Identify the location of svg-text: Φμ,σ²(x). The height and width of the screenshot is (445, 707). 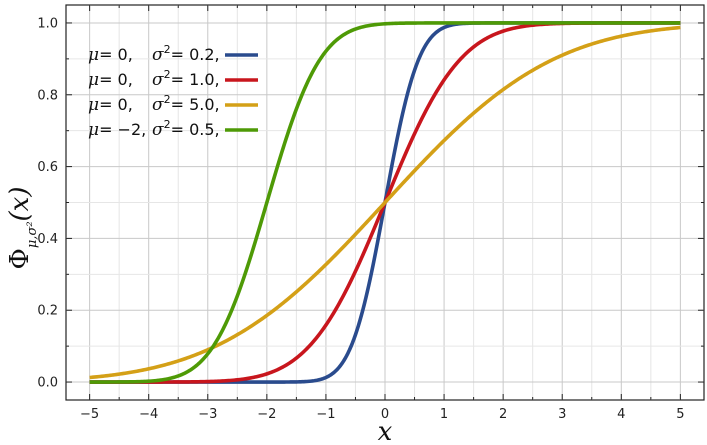
(22, 228).